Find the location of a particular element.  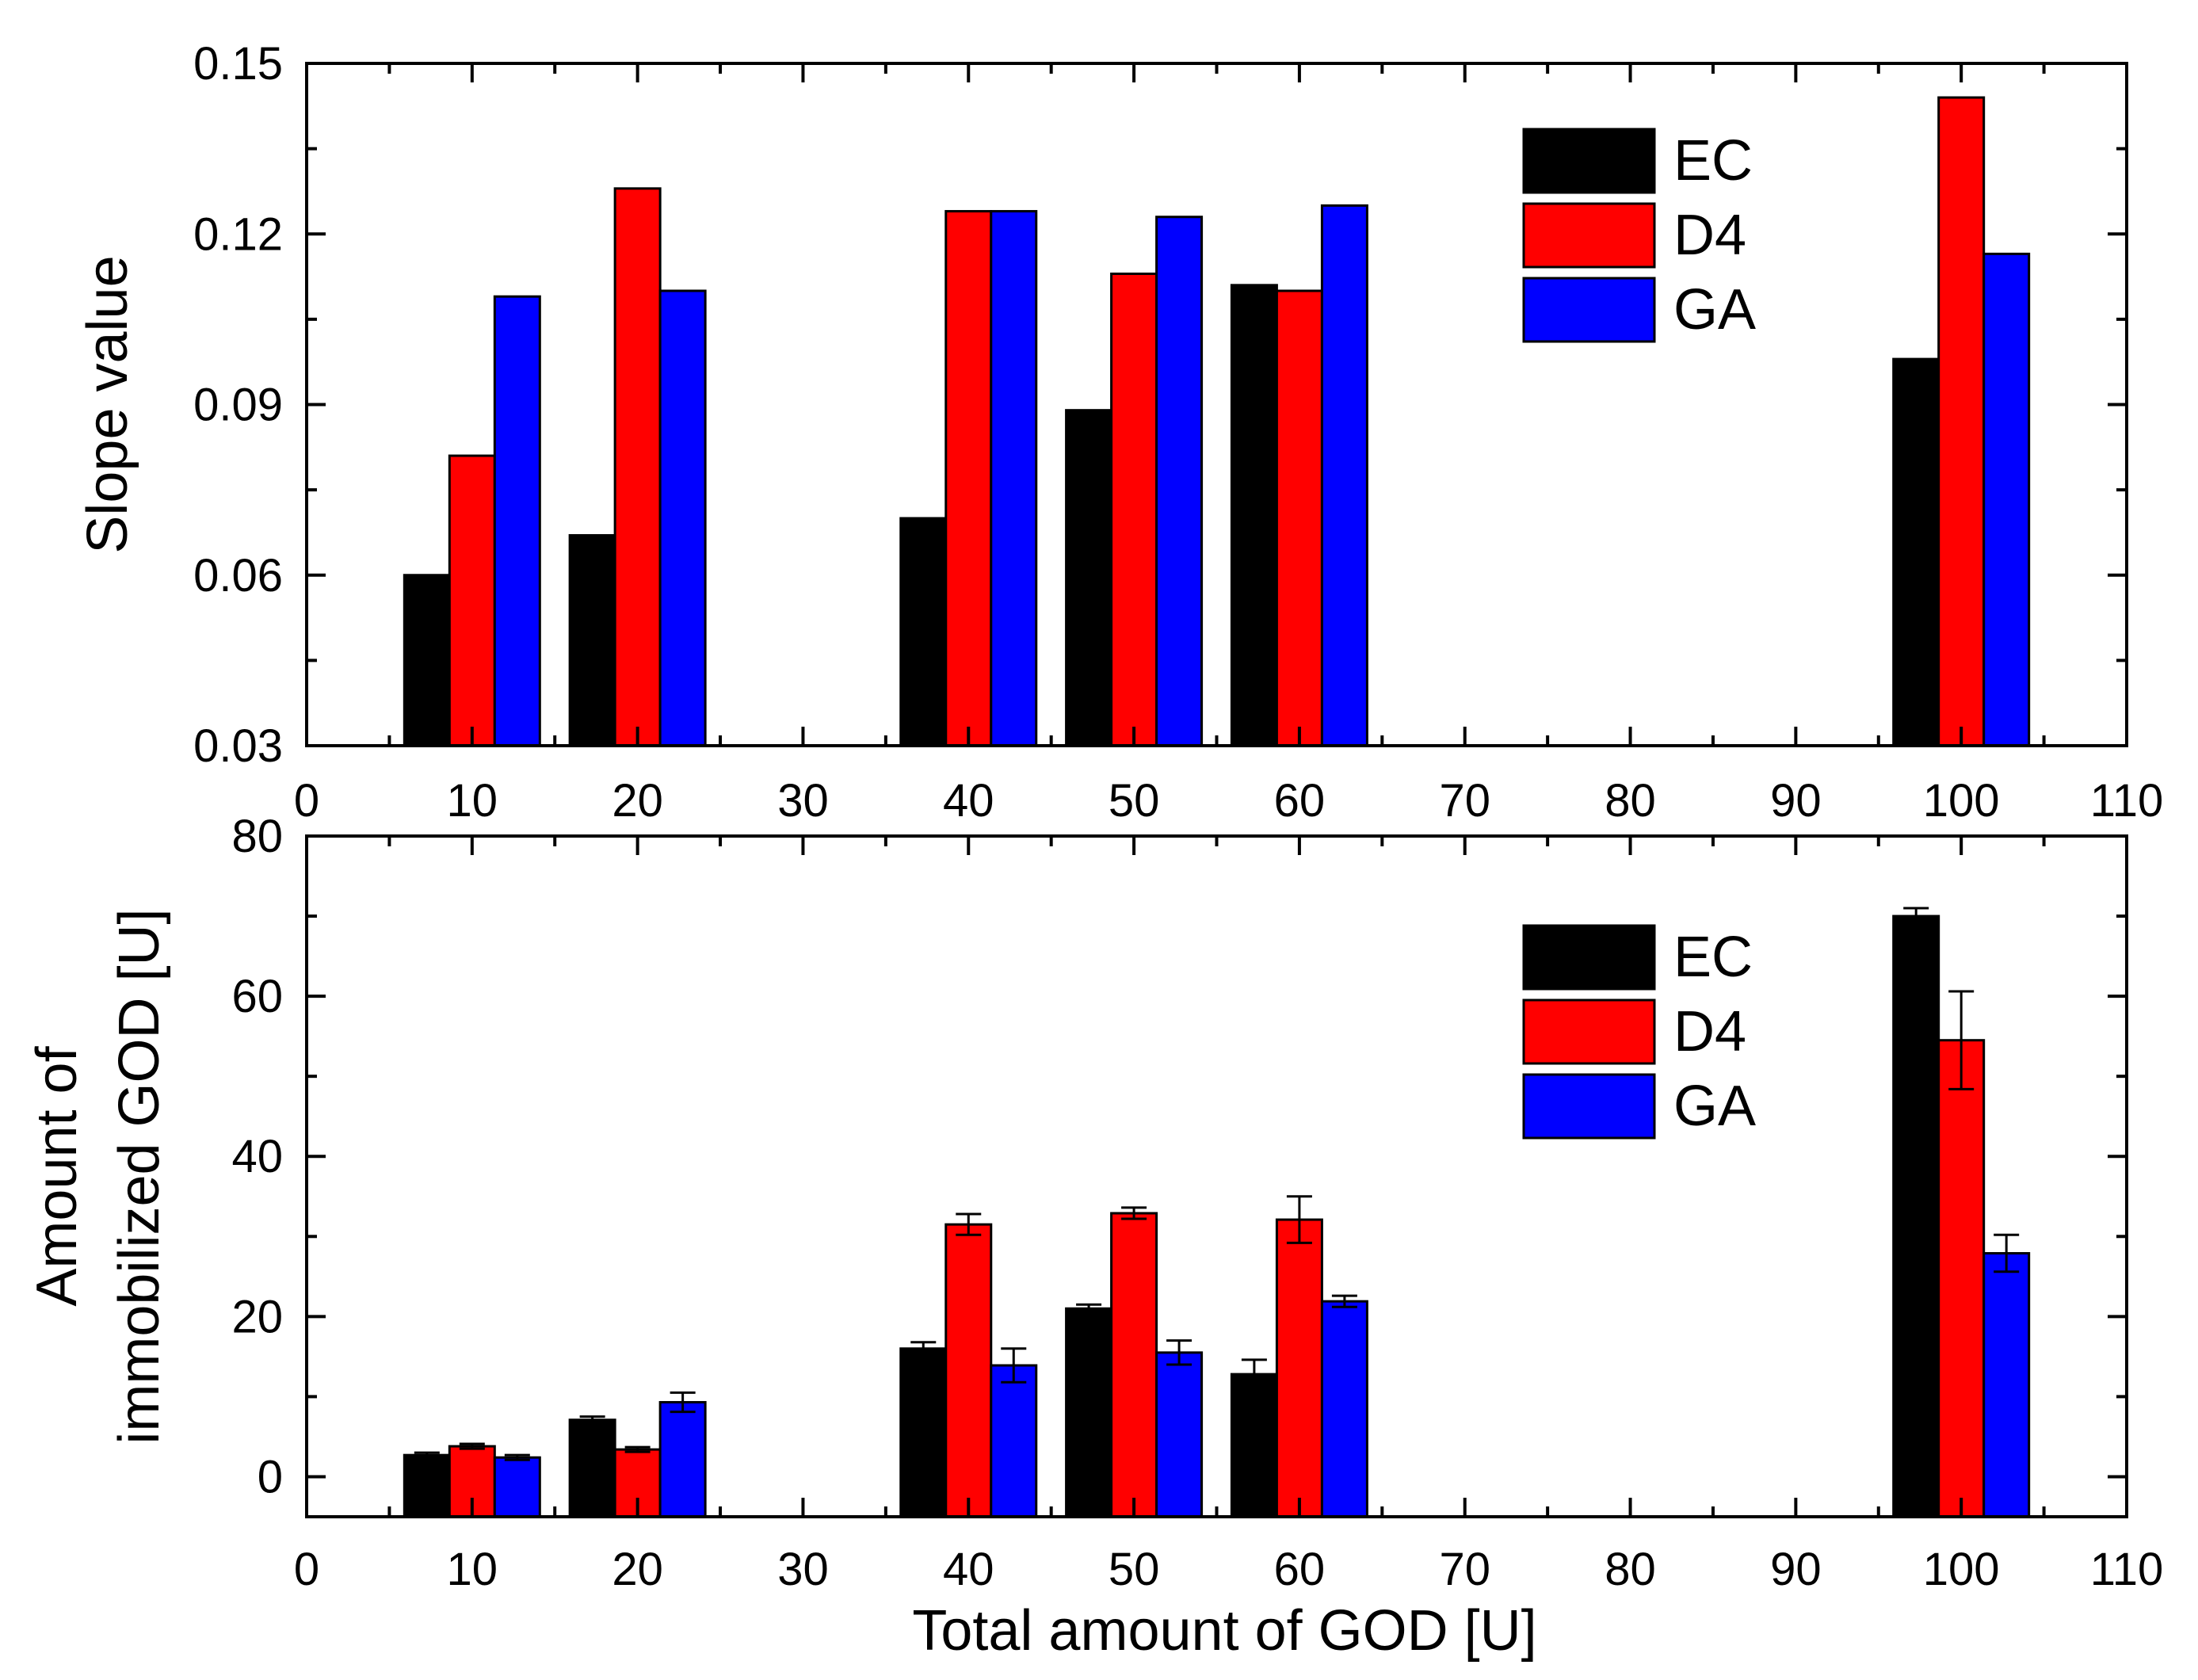

y-tick-label-20: 20 is located at coordinates (257, 1316).